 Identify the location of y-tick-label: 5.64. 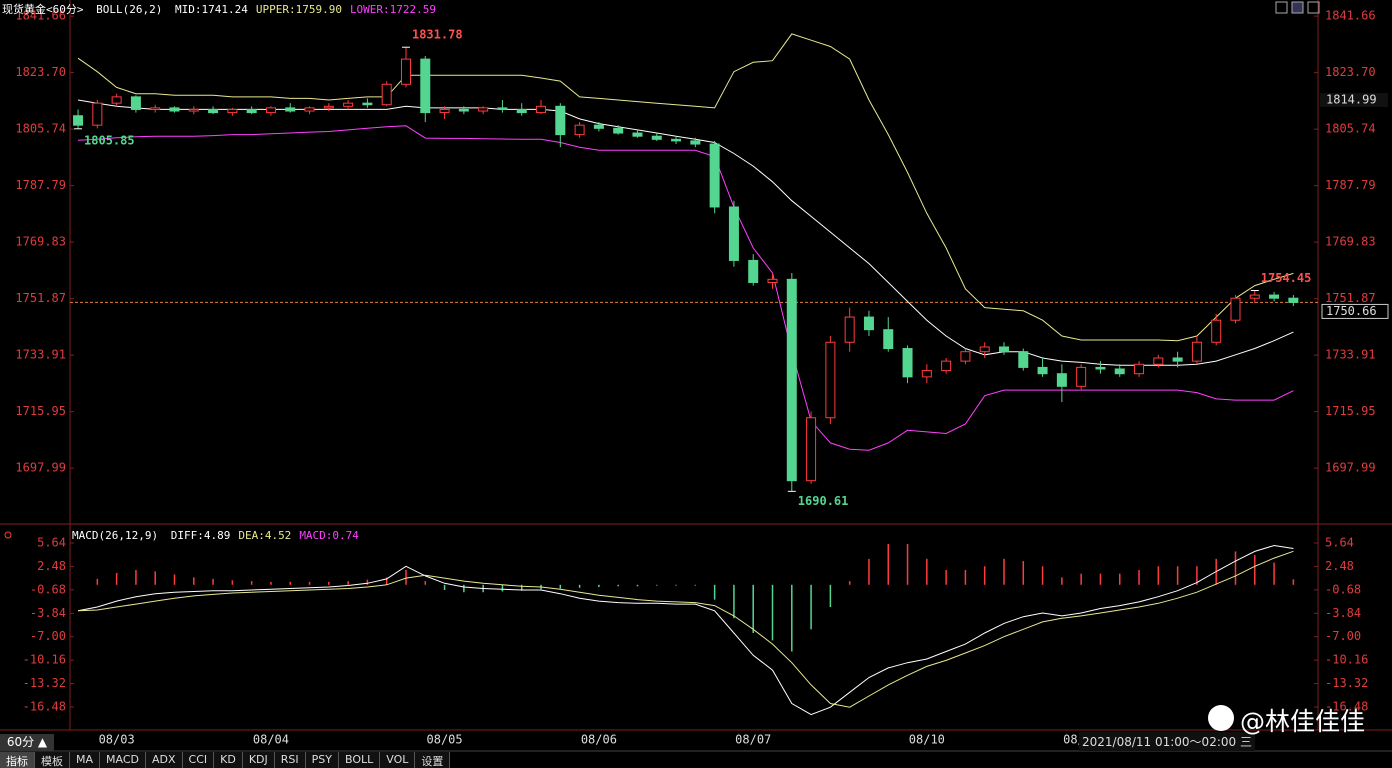
(1339, 542).